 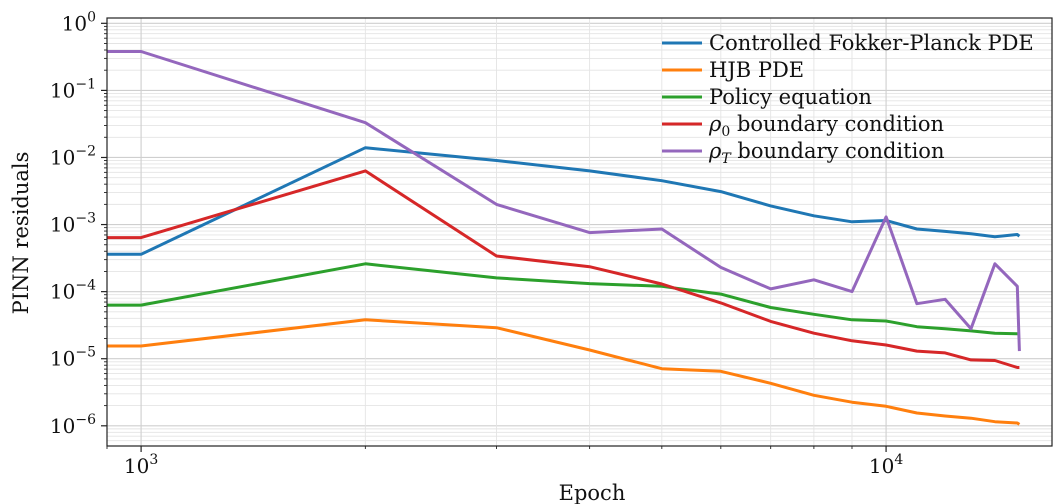 I want to click on legend-label-3: Policy equation, so click(x=790, y=97).